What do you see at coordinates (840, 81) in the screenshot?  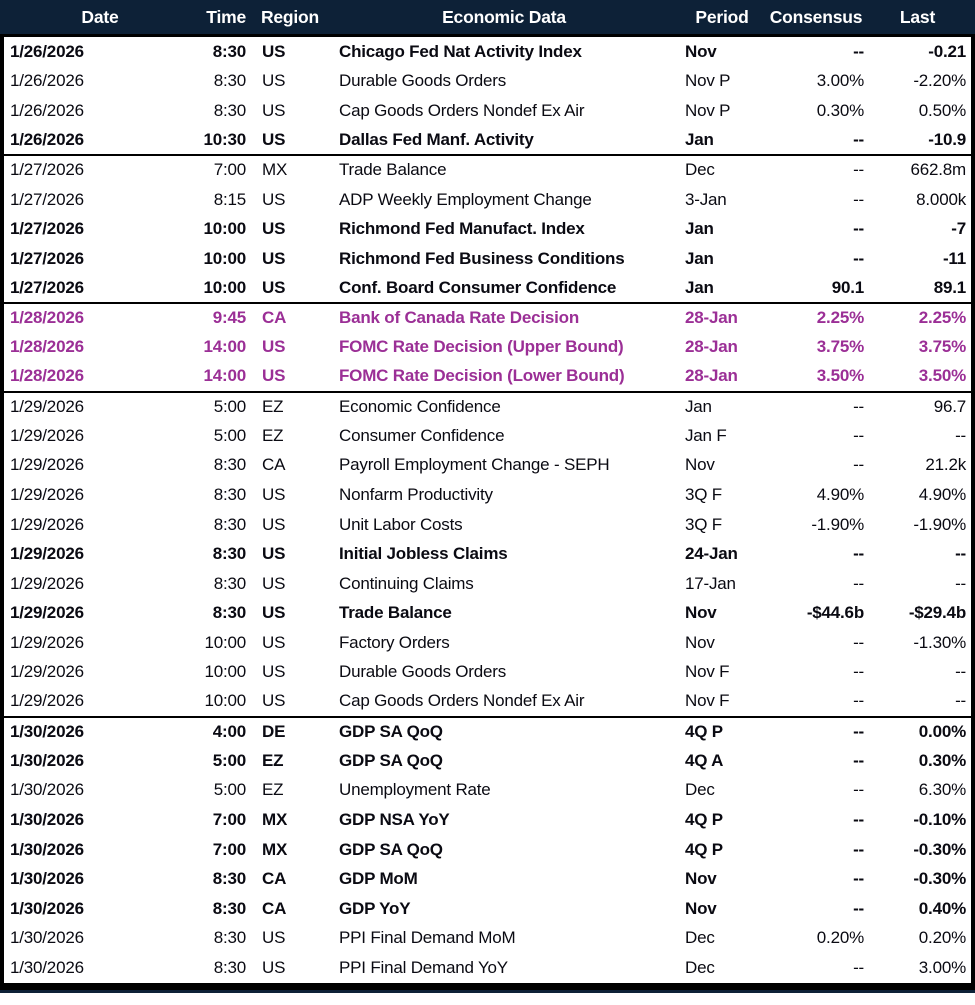 I see `consensus-cell: 3.00%` at bounding box center [840, 81].